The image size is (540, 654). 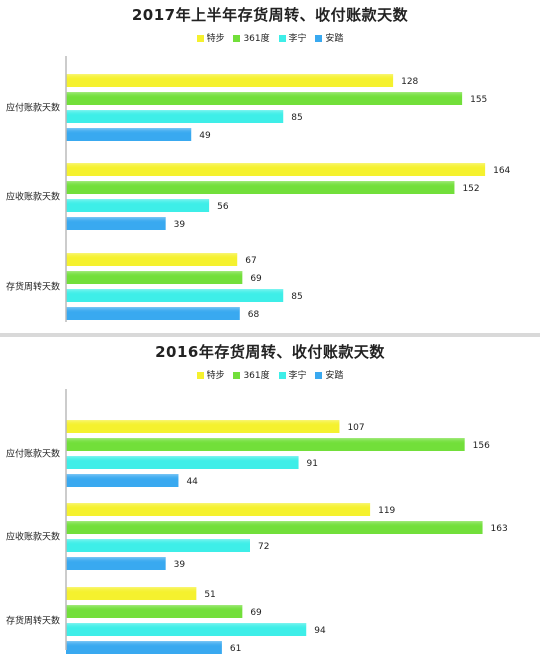 I want to click on data-label: 72, so click(x=263, y=547).